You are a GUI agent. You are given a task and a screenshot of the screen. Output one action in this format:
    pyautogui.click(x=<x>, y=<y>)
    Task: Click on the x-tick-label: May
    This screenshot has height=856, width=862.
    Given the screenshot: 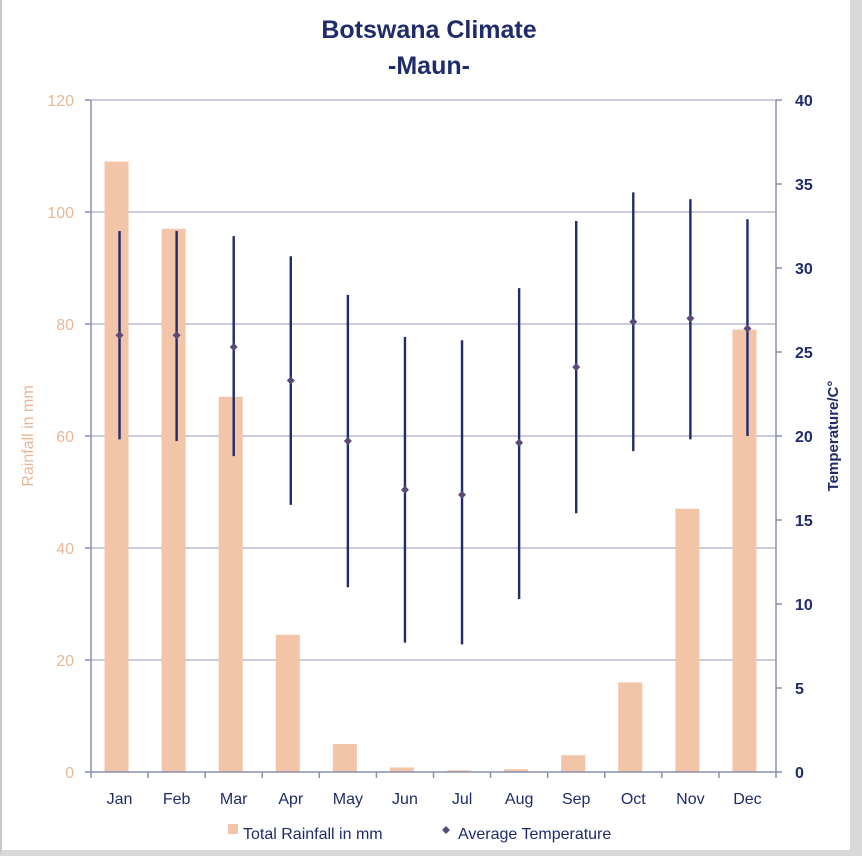 What is the action you would take?
    pyautogui.click(x=348, y=799)
    